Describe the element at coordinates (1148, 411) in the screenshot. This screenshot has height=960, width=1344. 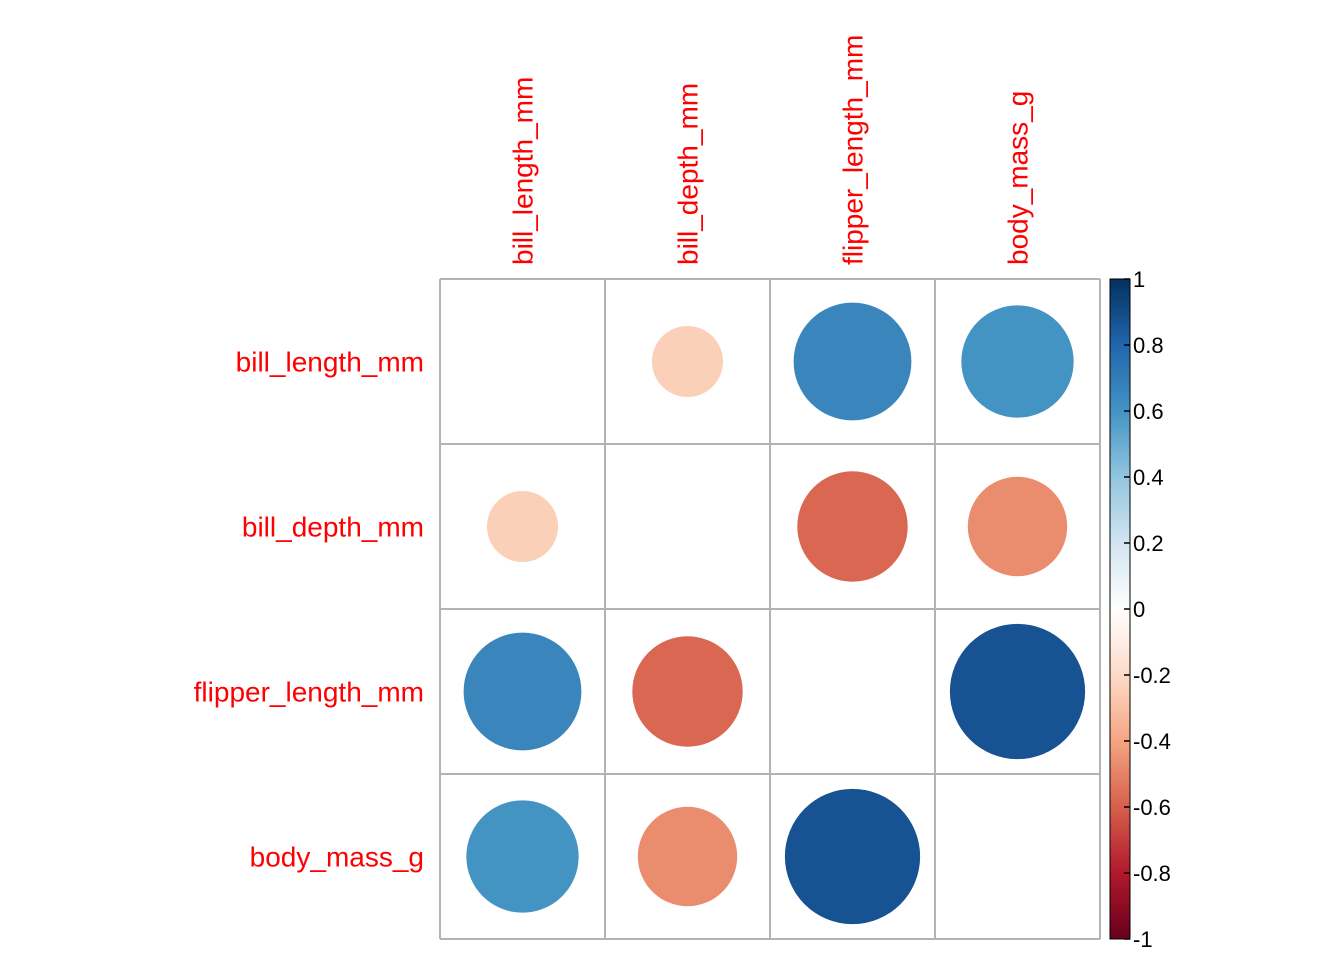
I see `colorbar-tick-label: 0.6` at that location.